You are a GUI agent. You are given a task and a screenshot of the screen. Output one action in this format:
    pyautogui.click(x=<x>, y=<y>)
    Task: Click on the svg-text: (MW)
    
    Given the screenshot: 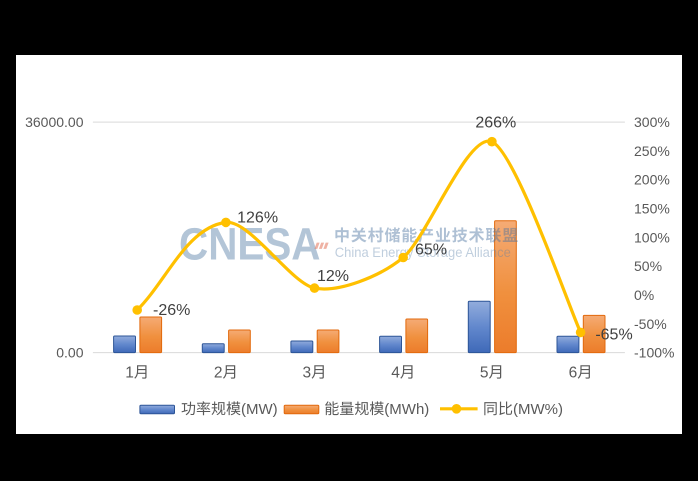 What is the action you would take?
    pyautogui.click(x=259, y=409)
    